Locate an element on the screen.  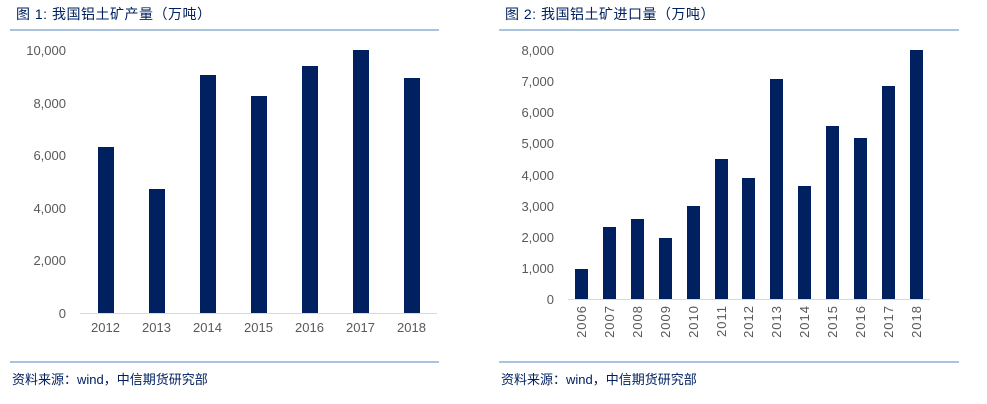
x-tick-label: 2010 is located at coordinates (693, 321).